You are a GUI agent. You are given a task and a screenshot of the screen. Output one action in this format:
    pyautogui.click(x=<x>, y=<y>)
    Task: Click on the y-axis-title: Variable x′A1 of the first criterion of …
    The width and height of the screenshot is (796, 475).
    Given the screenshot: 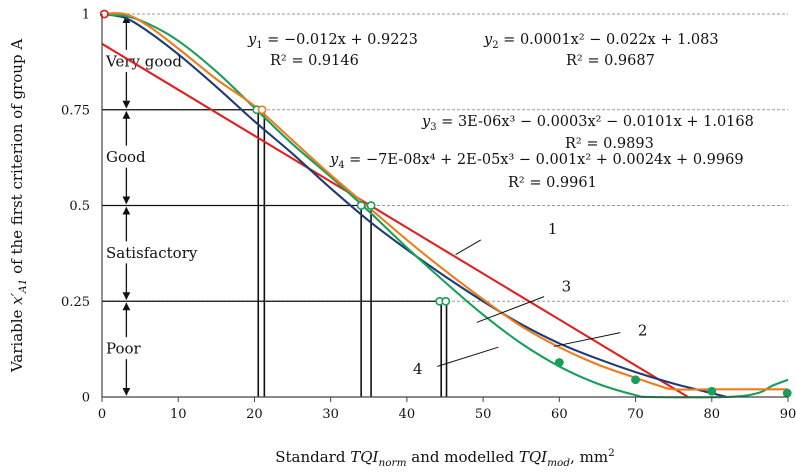 What is the action you would take?
    pyautogui.click(x=18, y=206)
    